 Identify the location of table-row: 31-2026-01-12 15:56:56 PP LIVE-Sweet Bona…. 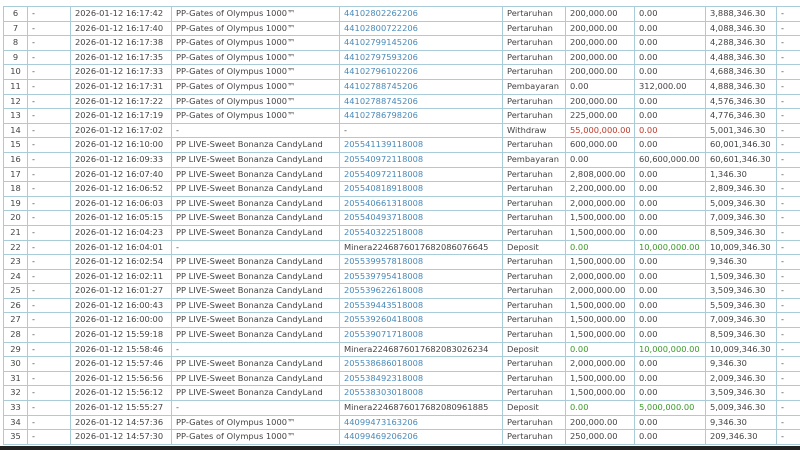
(401, 378).